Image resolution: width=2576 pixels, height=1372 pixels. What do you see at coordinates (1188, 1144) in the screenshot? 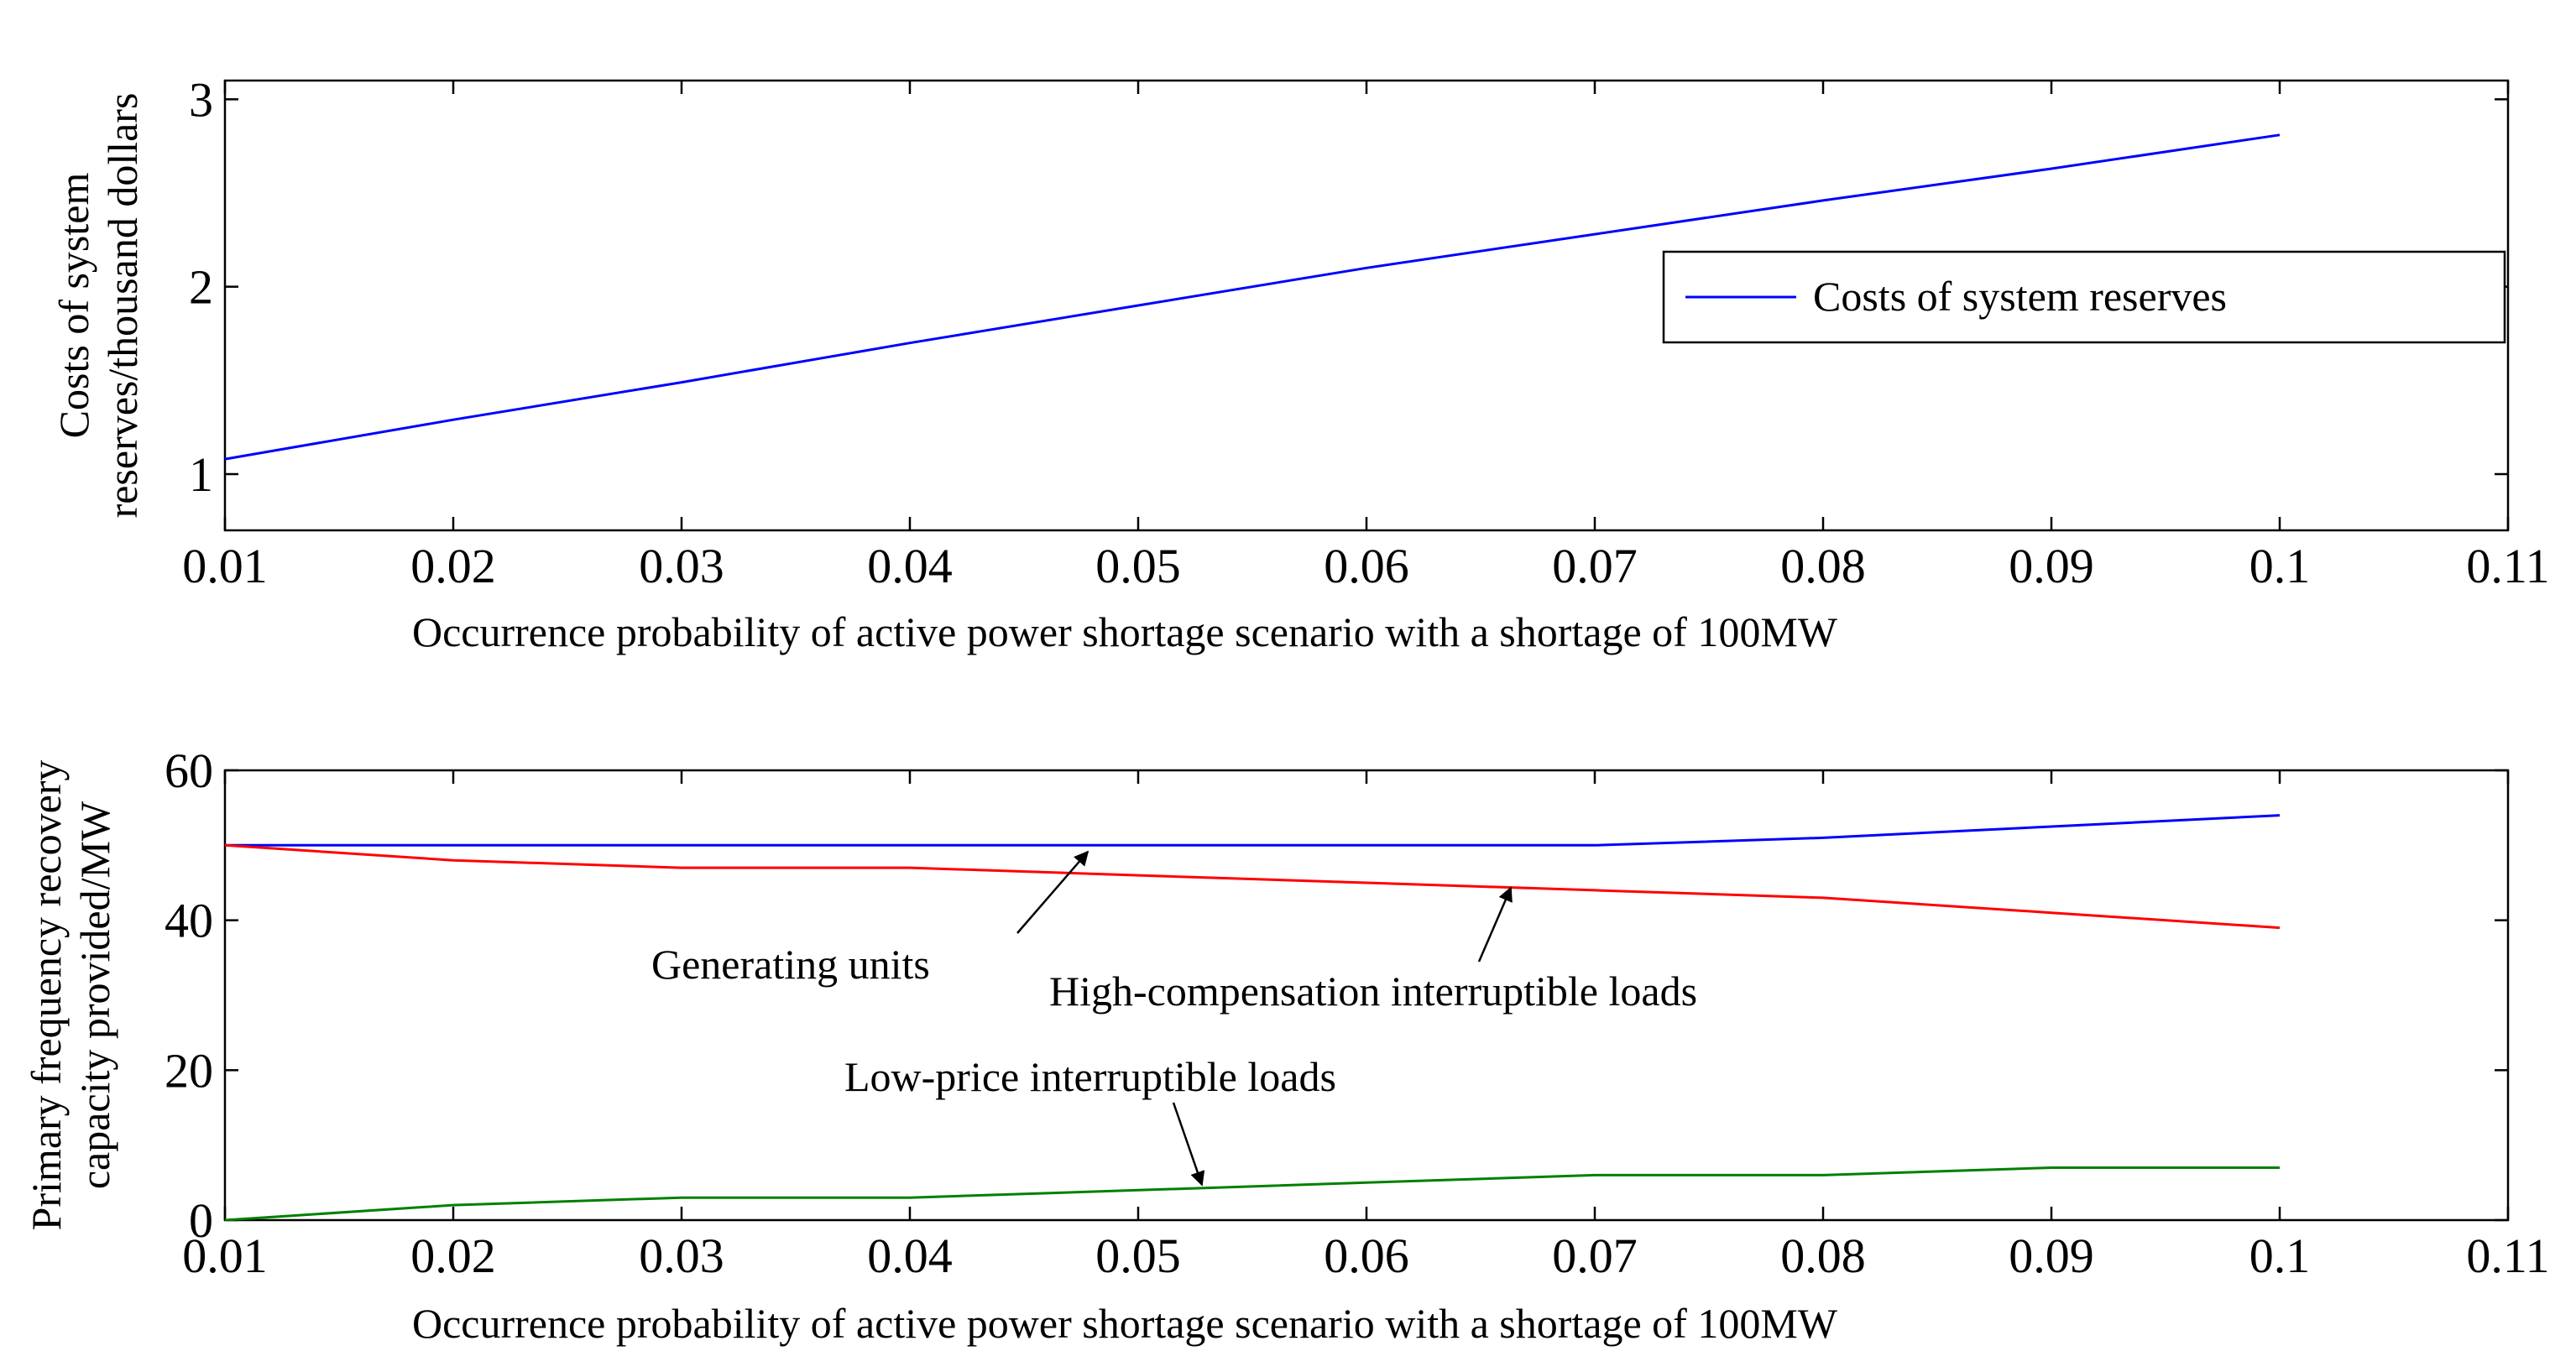
I see `arrow-low-price-loads` at bounding box center [1188, 1144].